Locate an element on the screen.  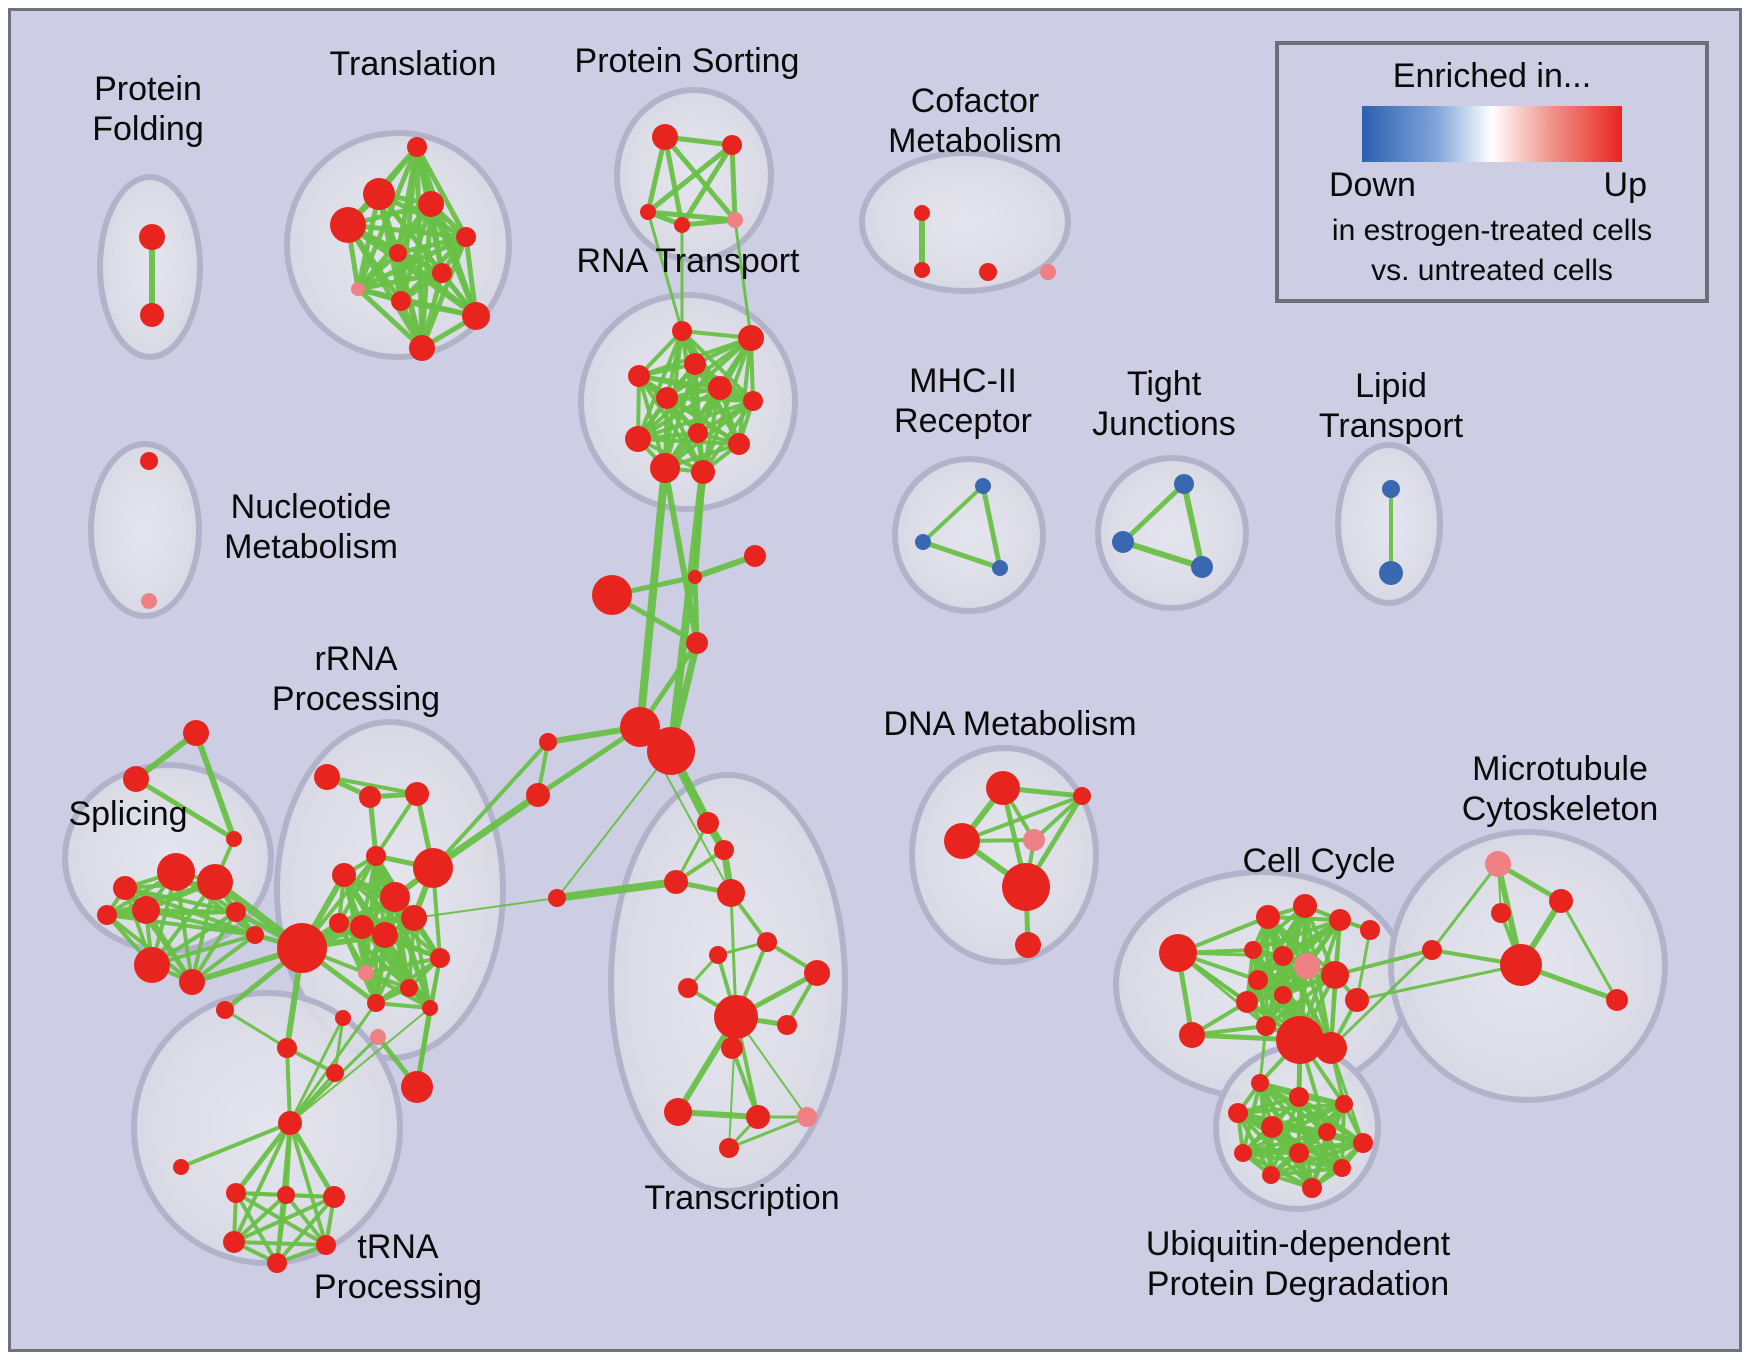
gene-set-node-lp2 is located at coordinates (1391, 573).